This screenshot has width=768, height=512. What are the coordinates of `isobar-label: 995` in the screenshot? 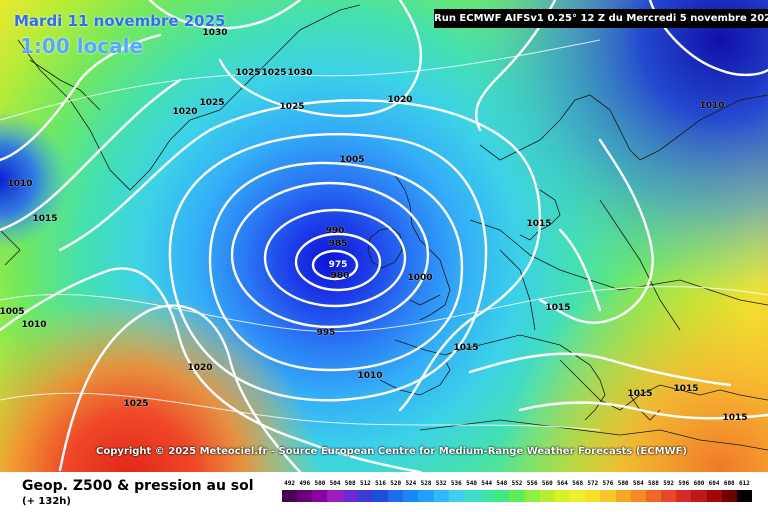 It's located at (326, 333).